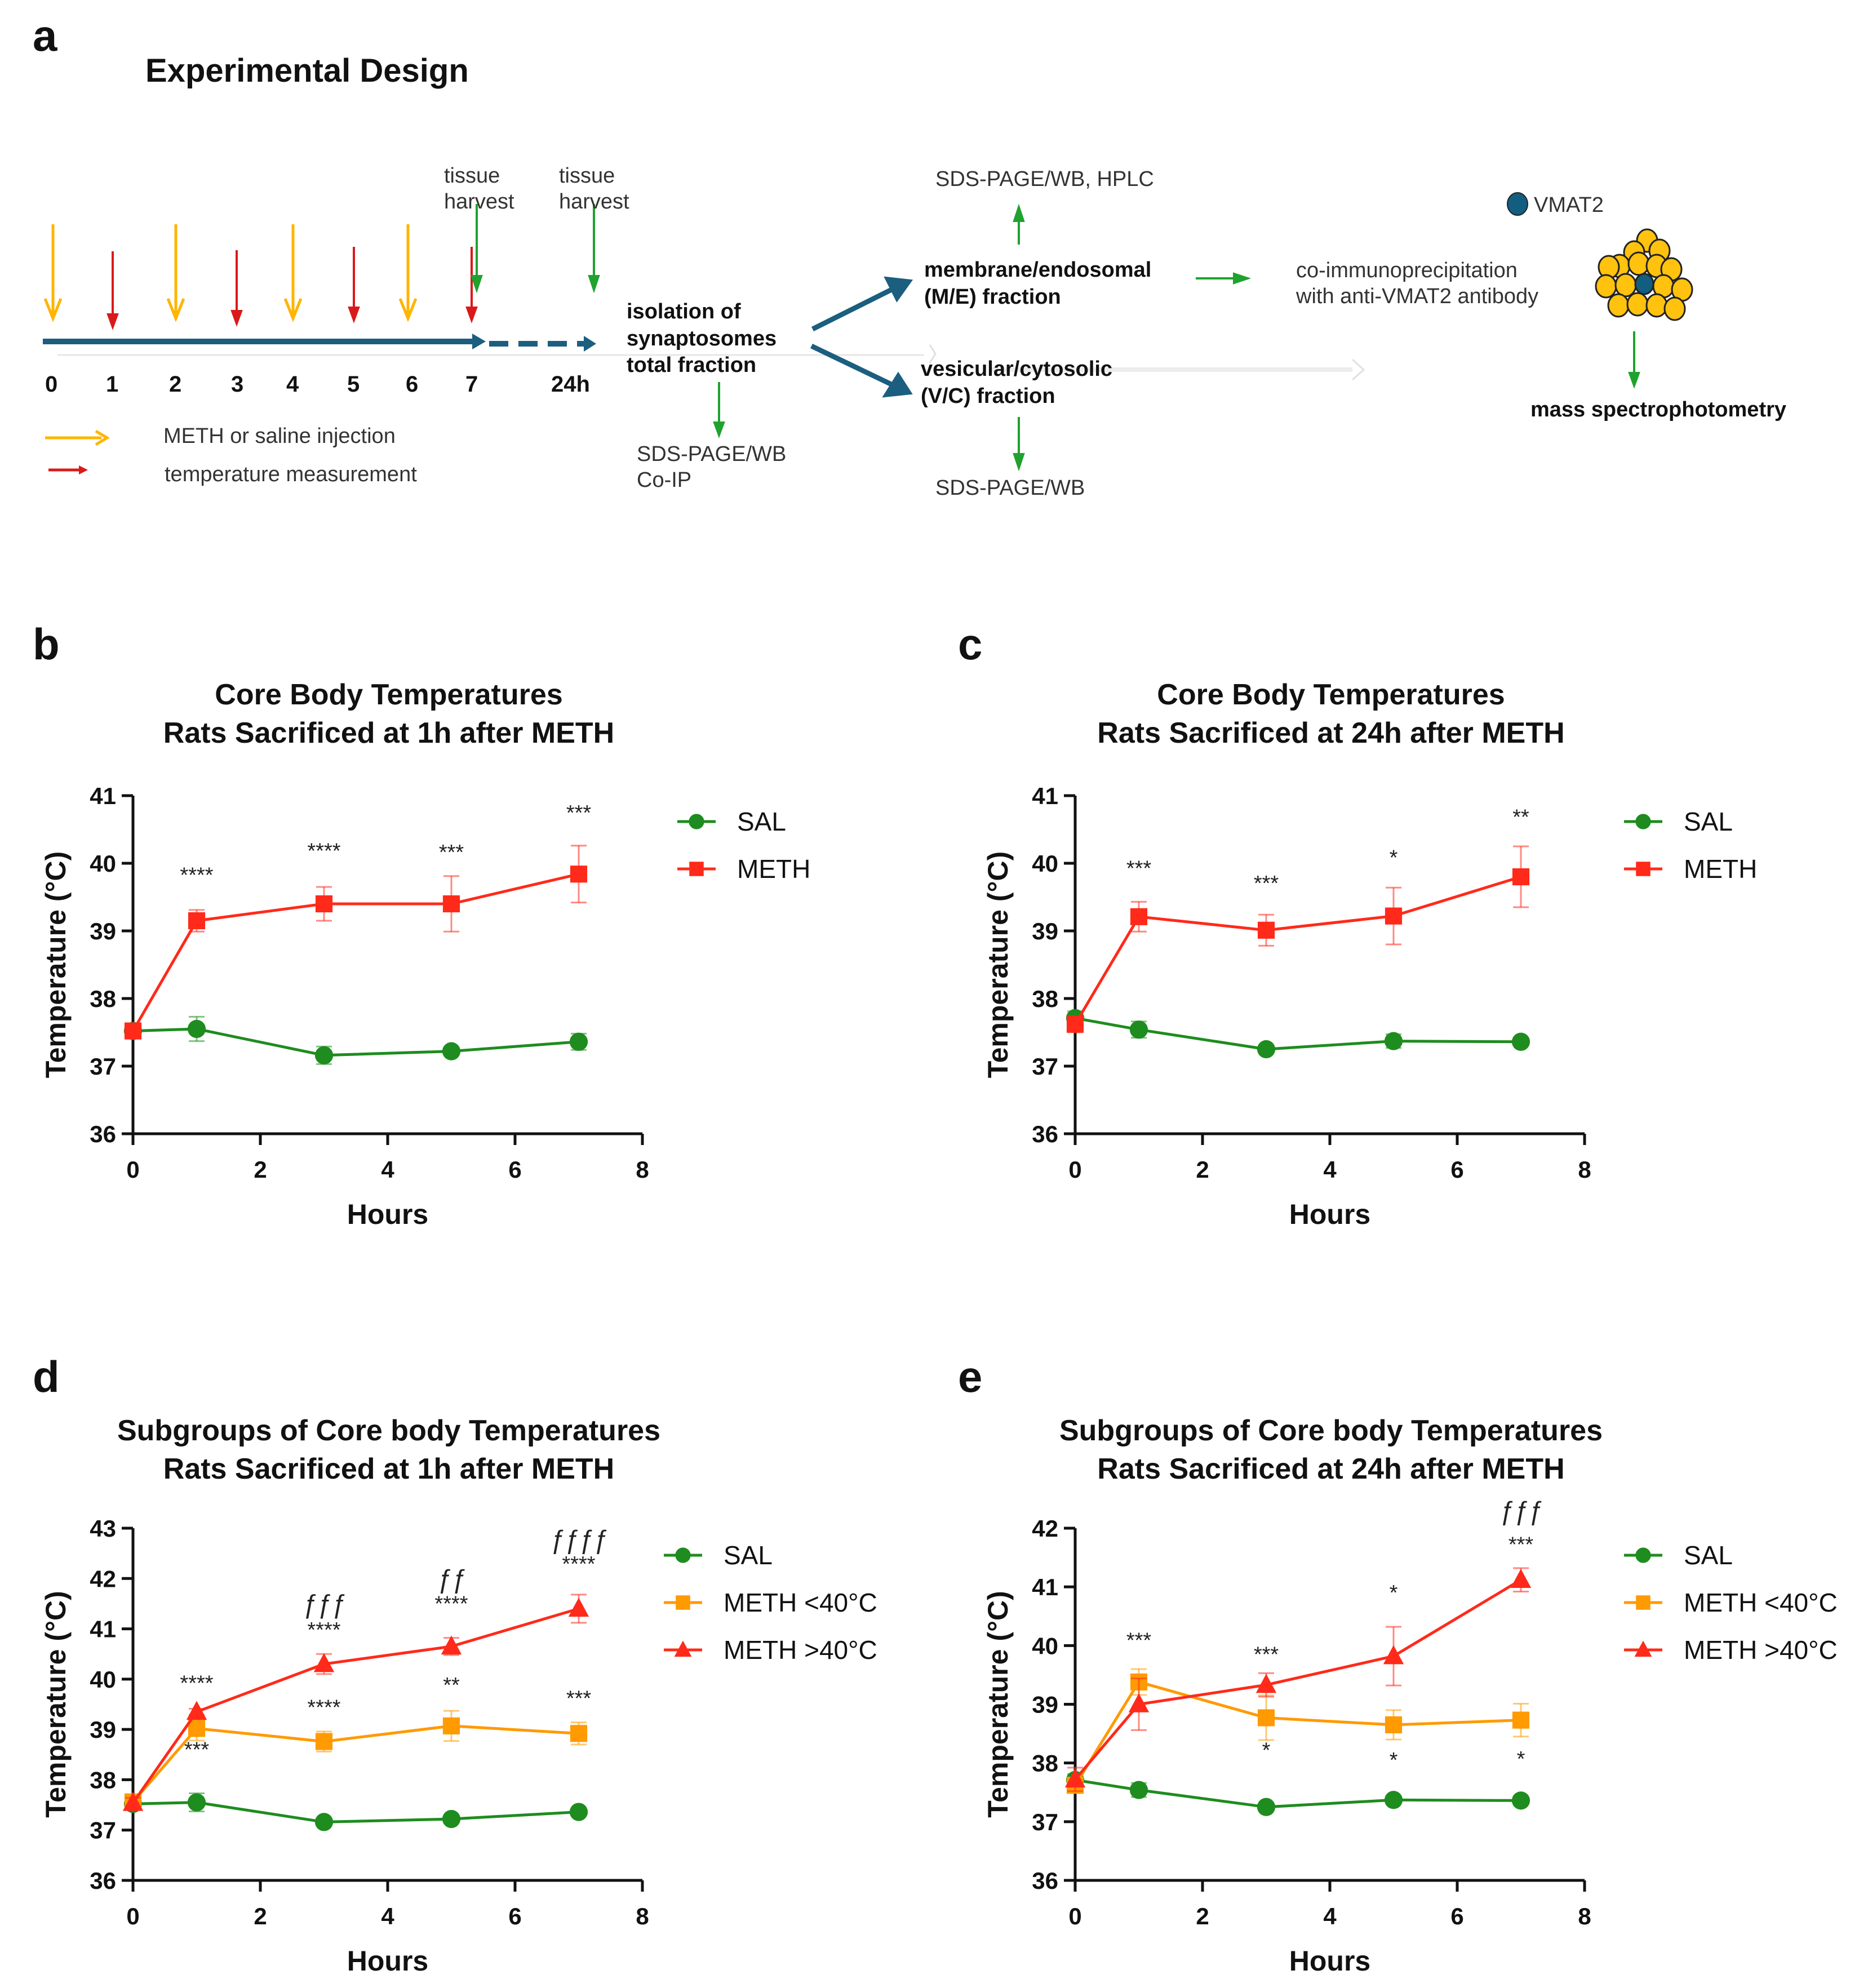  I want to click on x-tick-label: 4, so click(1330, 1169).